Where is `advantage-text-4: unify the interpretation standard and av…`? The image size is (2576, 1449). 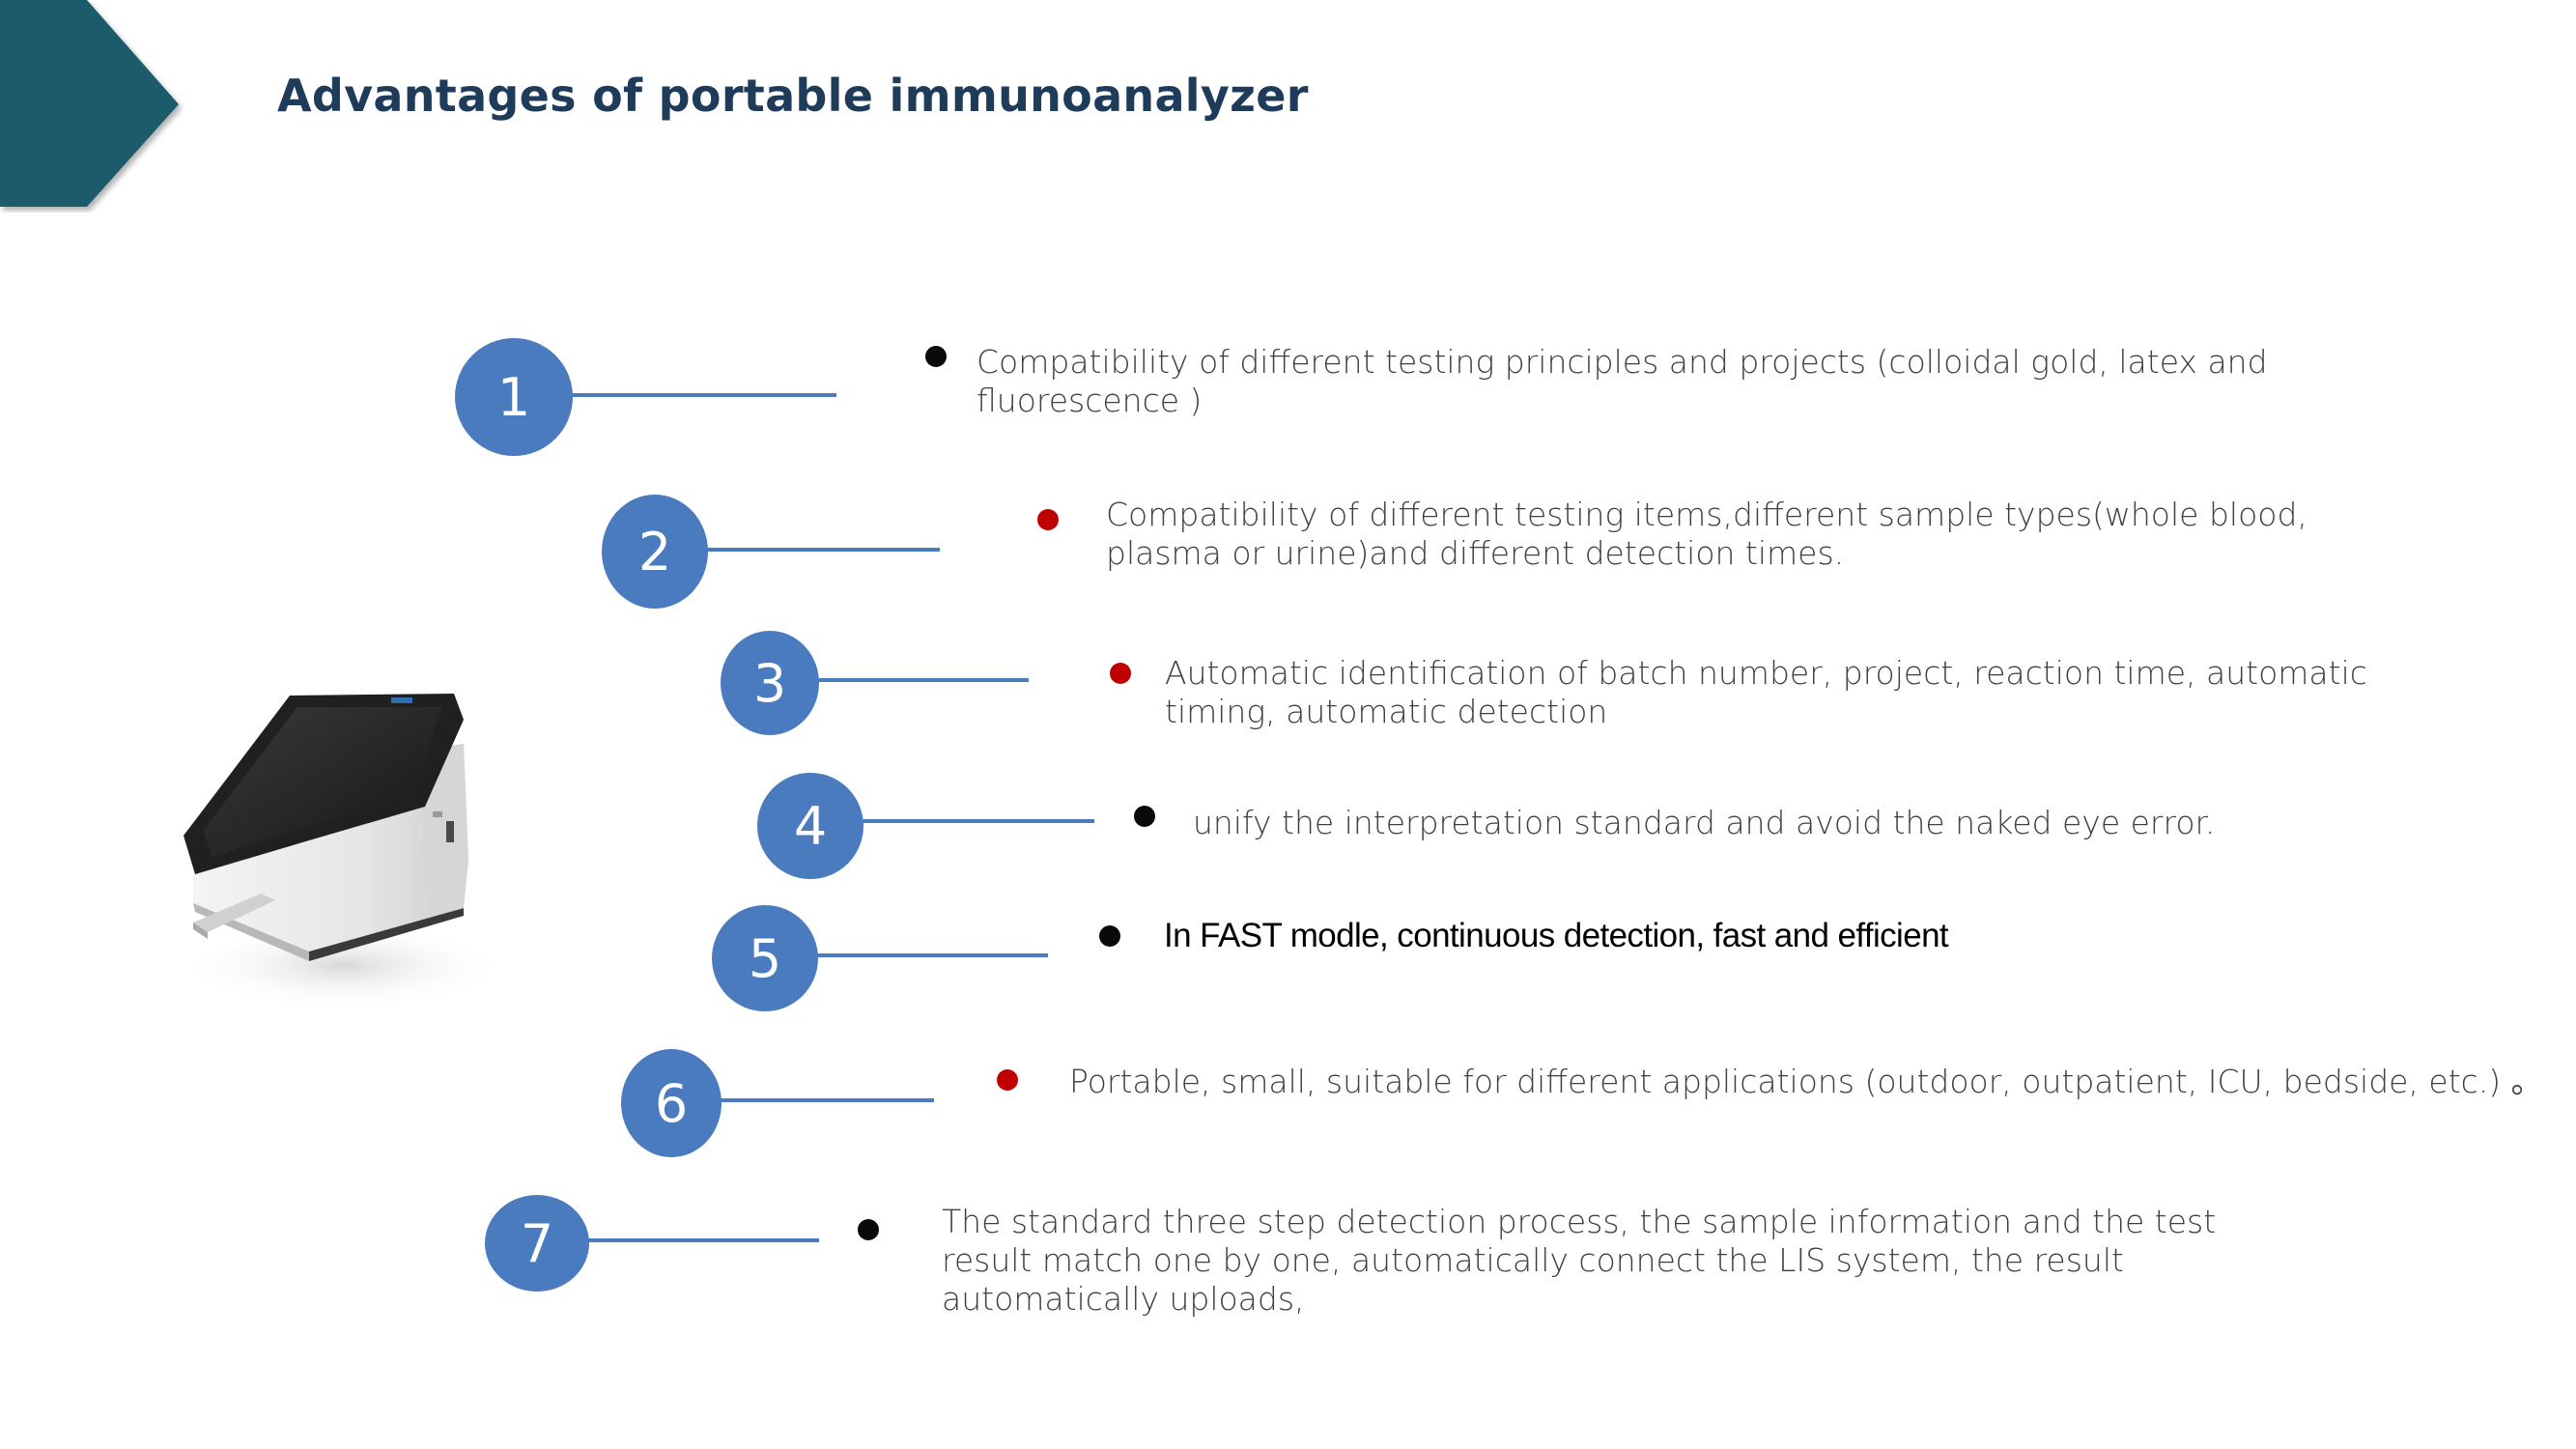
advantage-text-4: unify the interpretation standard and av… is located at coordinates (1704, 822).